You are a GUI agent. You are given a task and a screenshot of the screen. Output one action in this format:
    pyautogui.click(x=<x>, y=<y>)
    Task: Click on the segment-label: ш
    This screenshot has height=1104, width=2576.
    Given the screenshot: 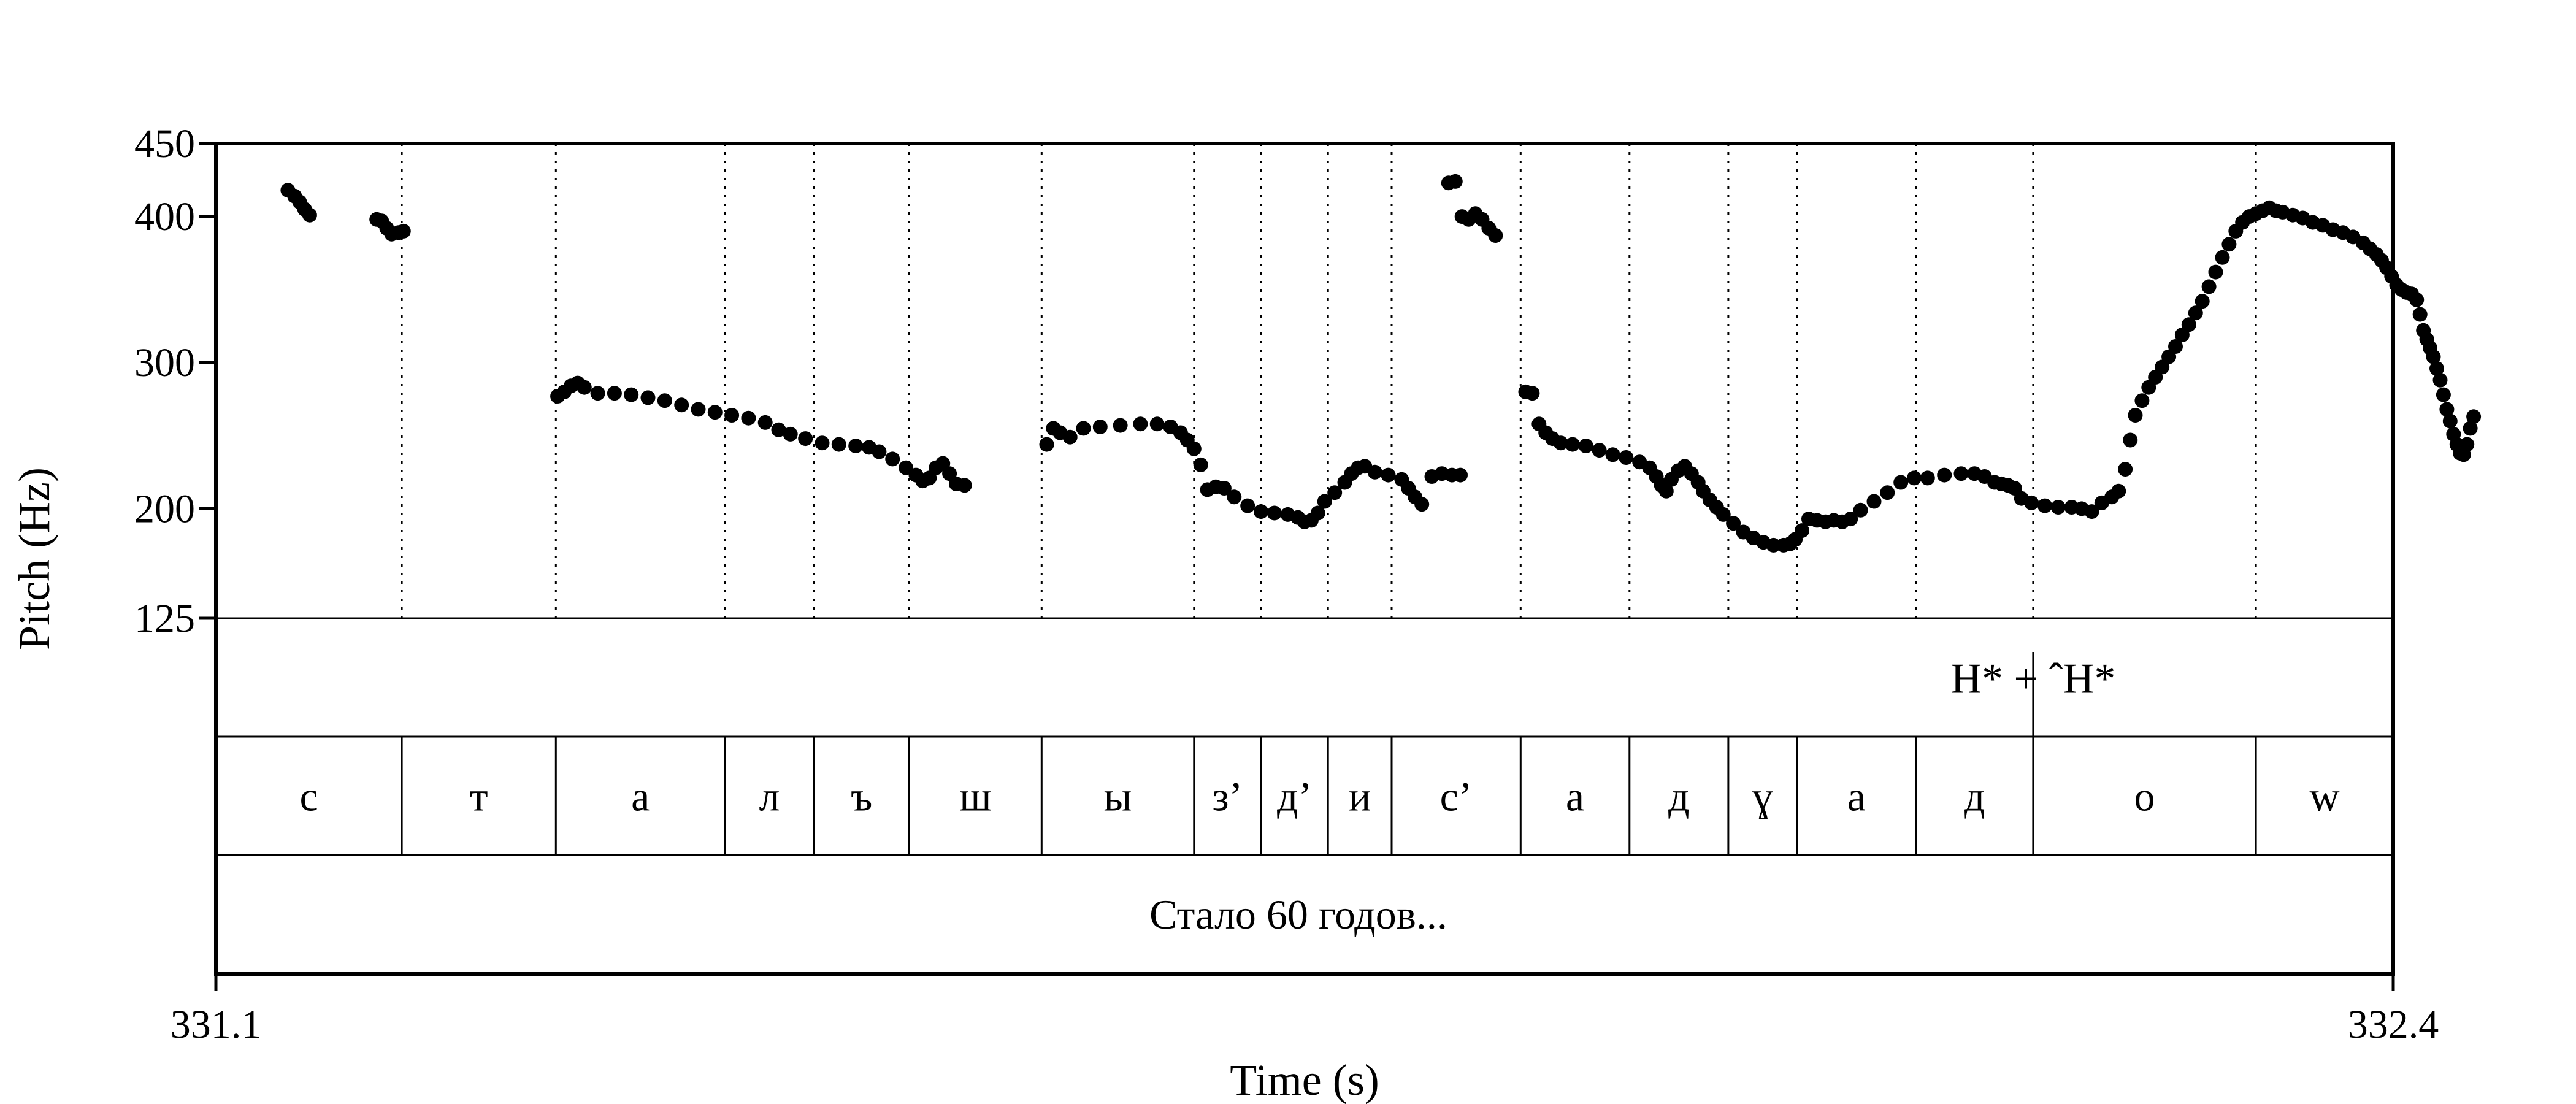 What is the action you would take?
    pyautogui.click(x=975, y=796)
    